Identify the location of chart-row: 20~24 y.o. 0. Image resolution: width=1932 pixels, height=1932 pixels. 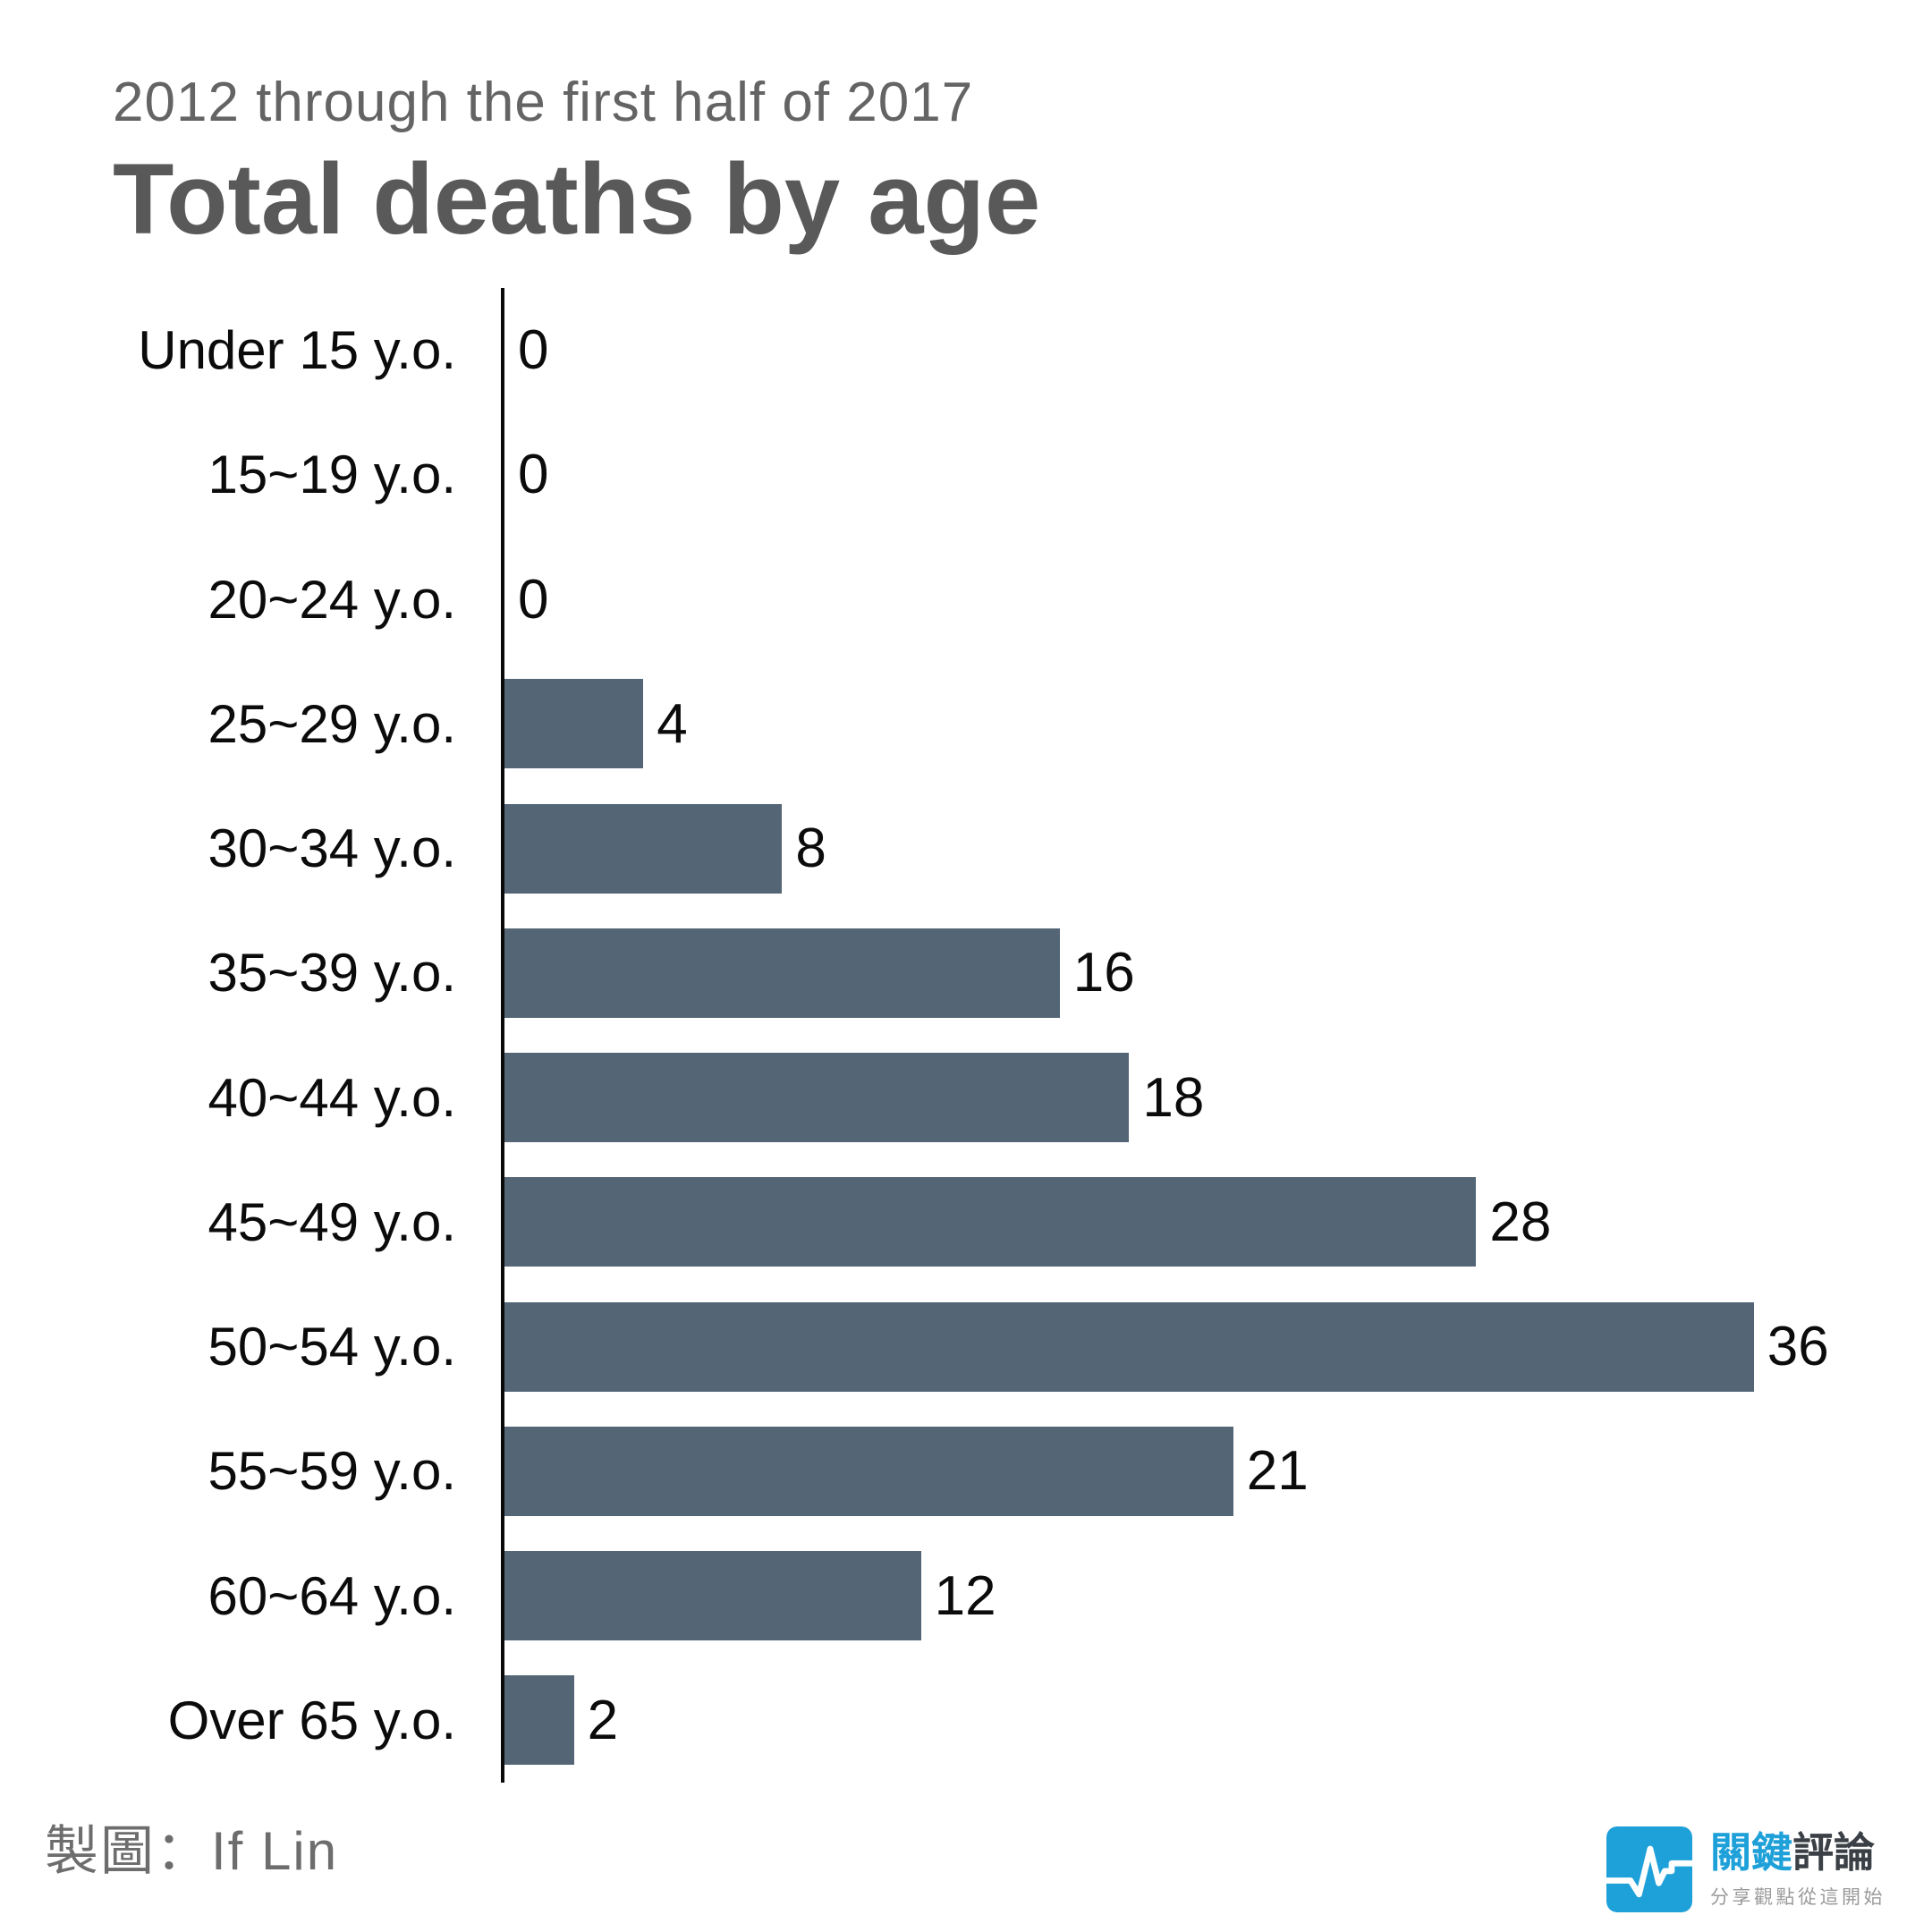
(966, 600).